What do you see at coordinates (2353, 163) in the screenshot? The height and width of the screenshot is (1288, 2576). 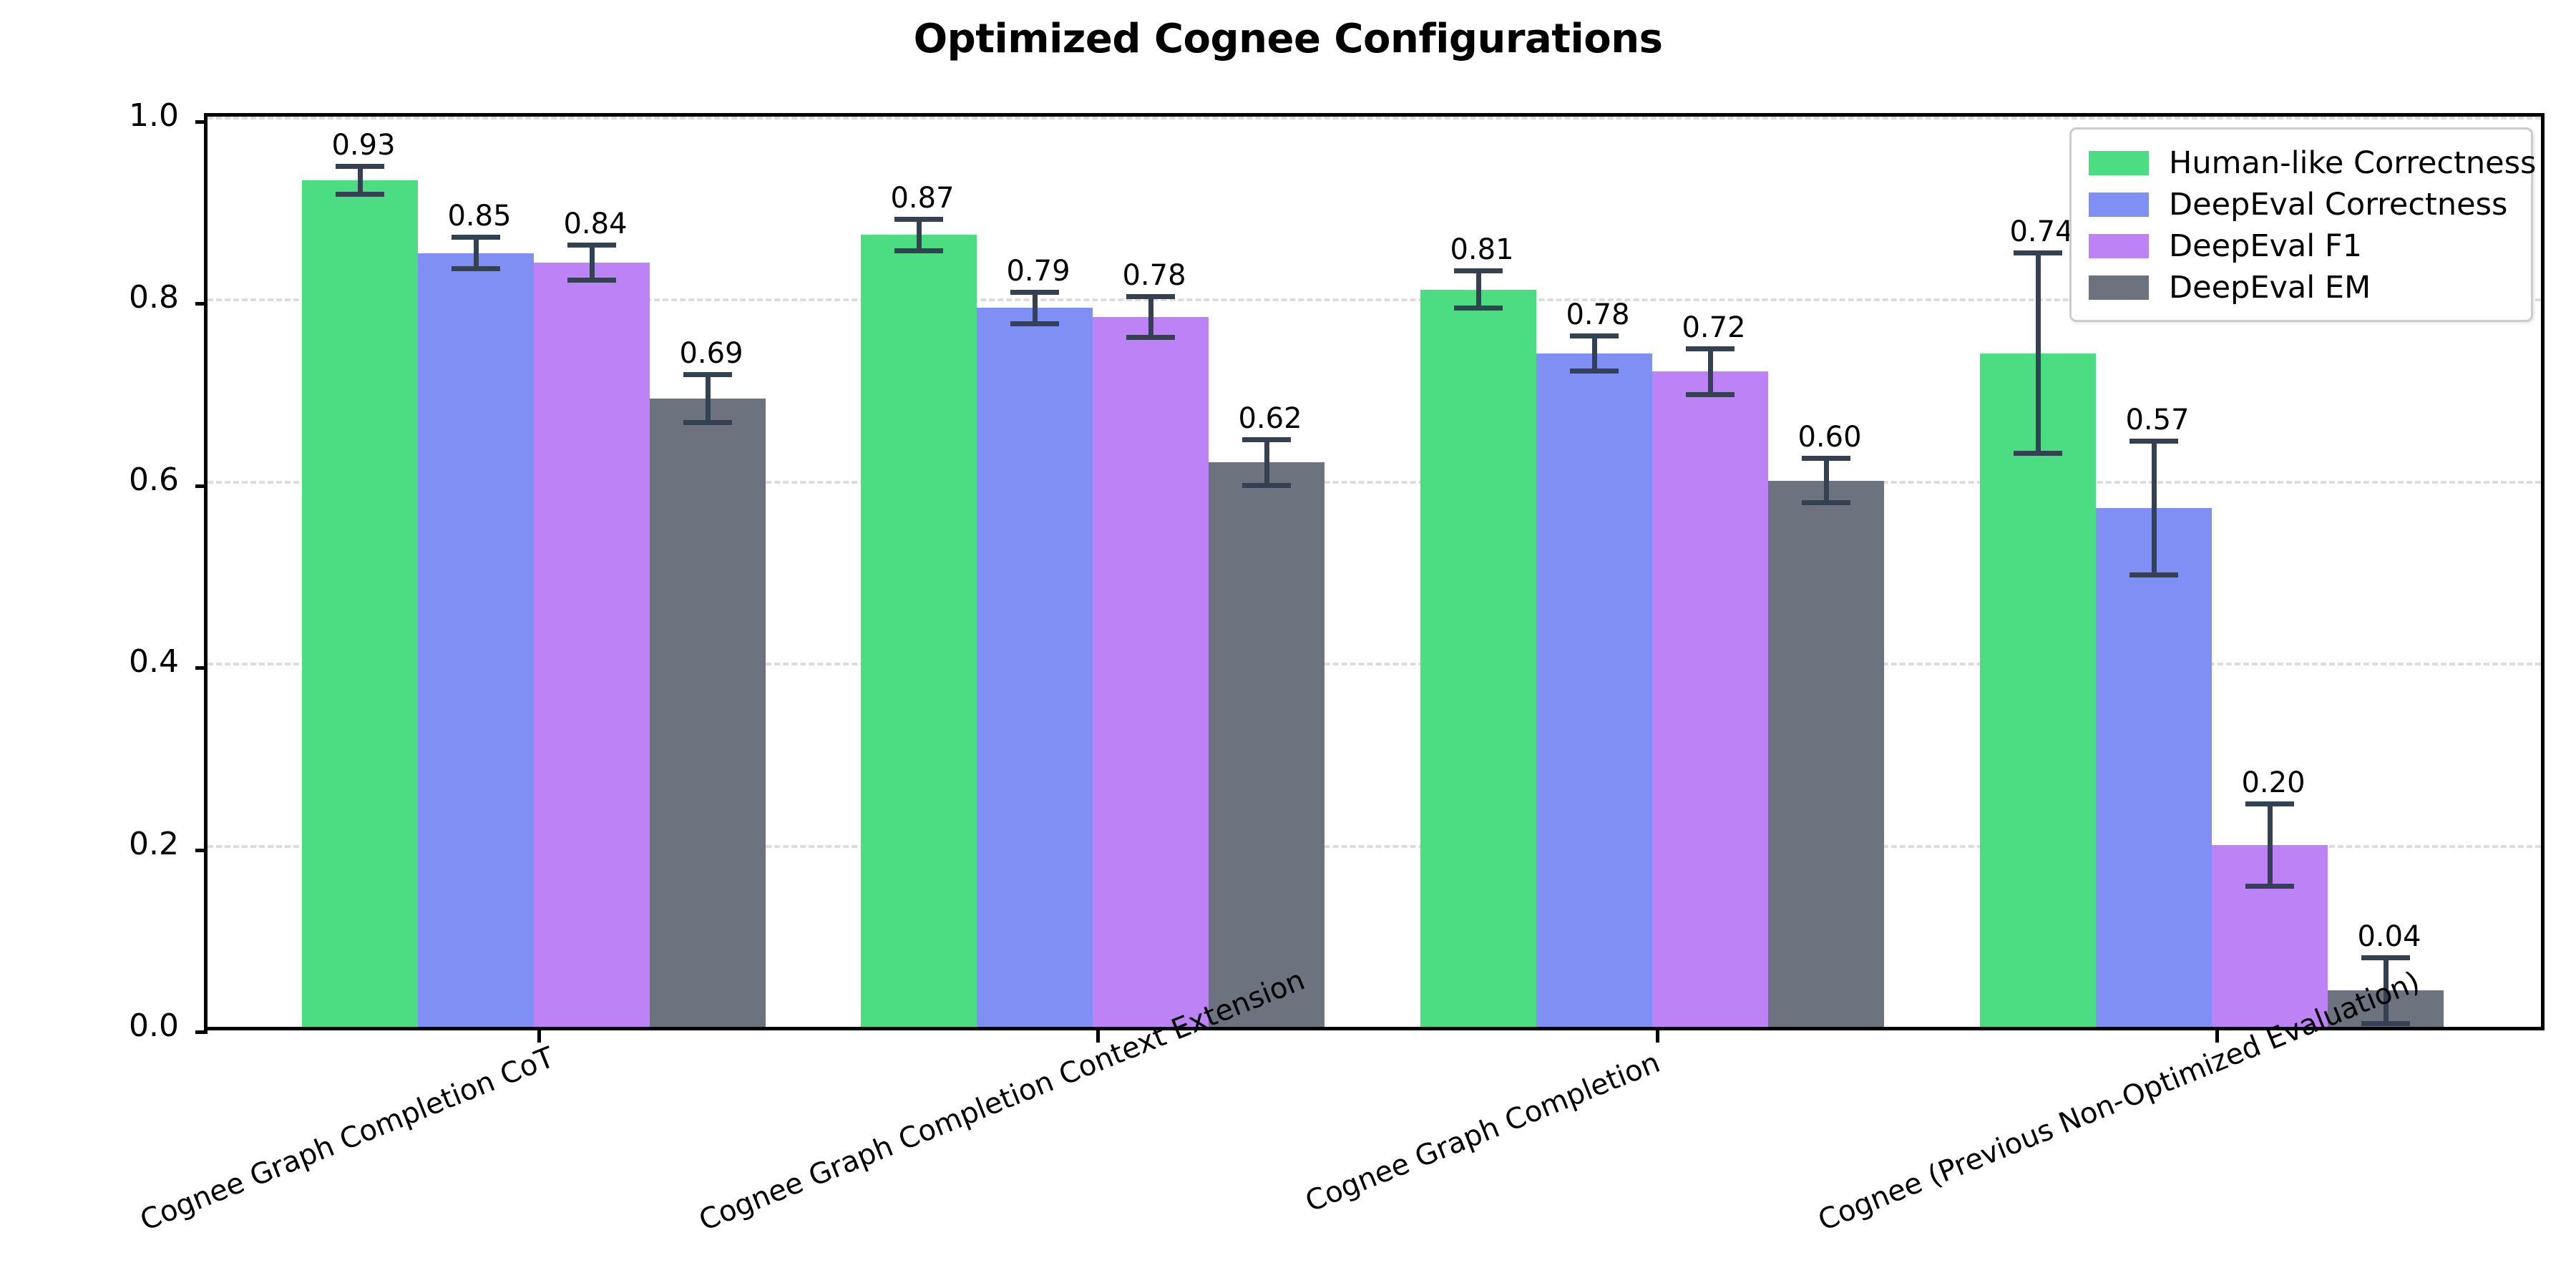 I see `legend-label: Human-like Correctness` at bounding box center [2353, 163].